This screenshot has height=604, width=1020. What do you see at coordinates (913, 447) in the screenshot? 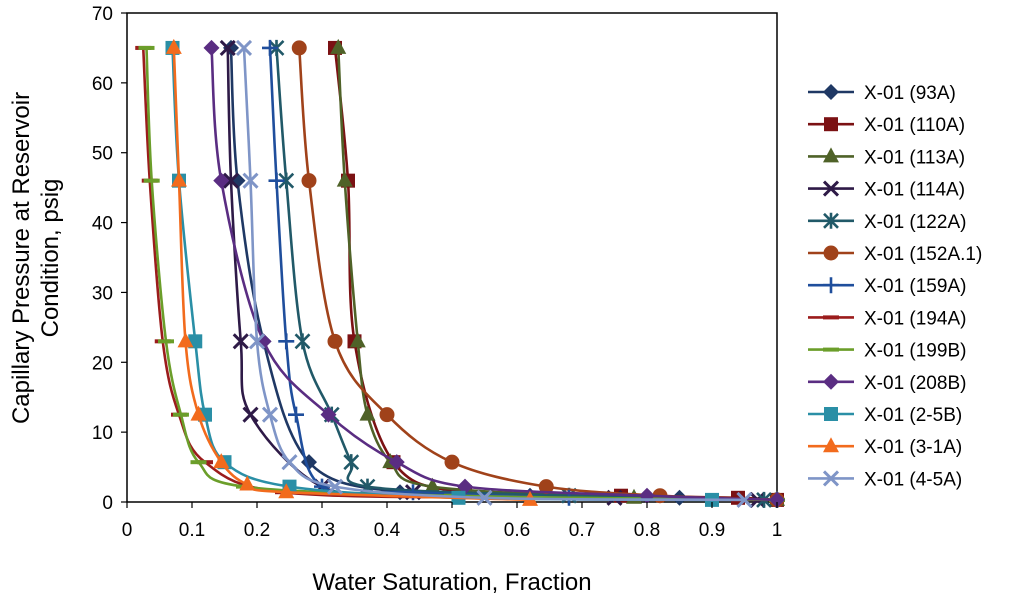
I see `legend-label: X-01 (3-1A)` at bounding box center [913, 447].